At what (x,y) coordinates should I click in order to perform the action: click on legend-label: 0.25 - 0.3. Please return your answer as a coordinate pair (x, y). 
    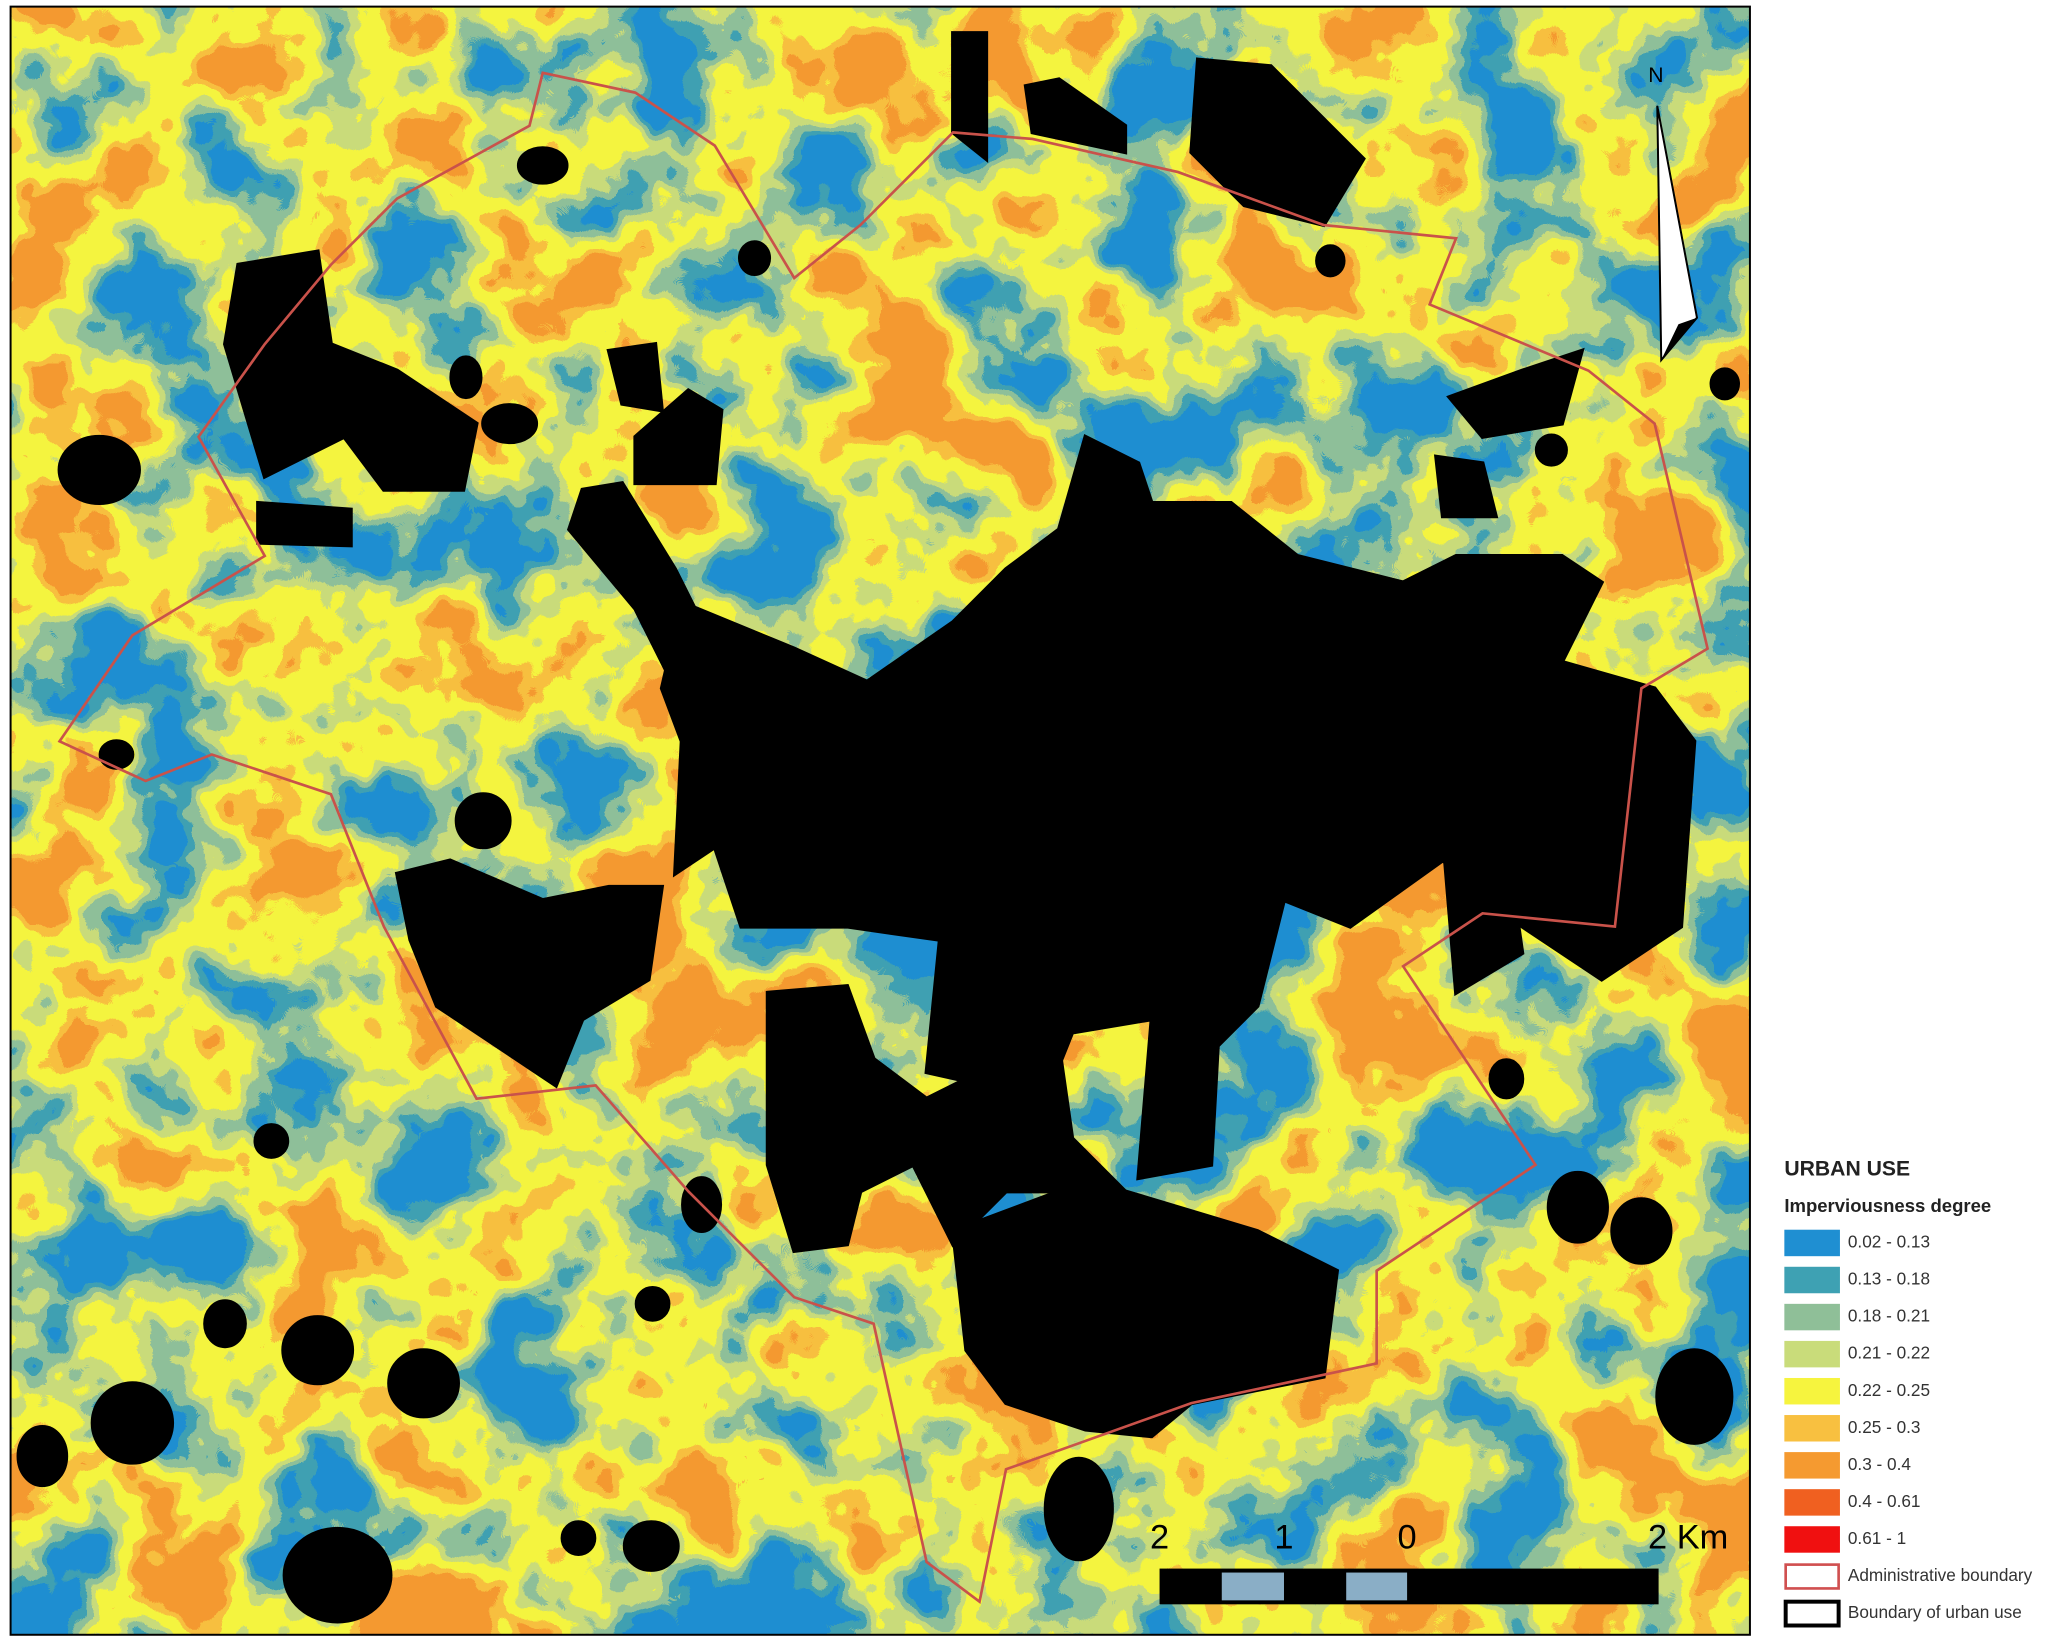
    Looking at the image, I should click on (1884, 1427).